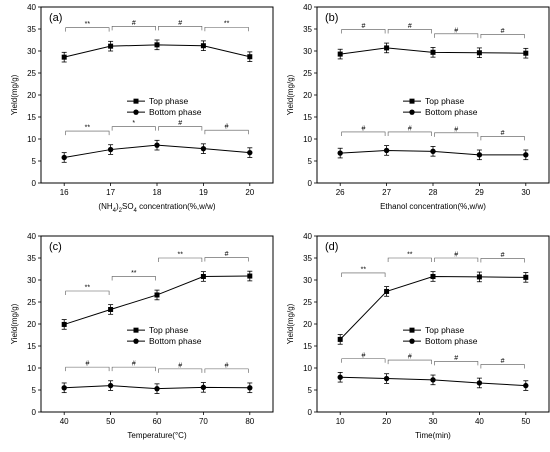  I want to click on x-tick-label: 17, so click(110, 192).